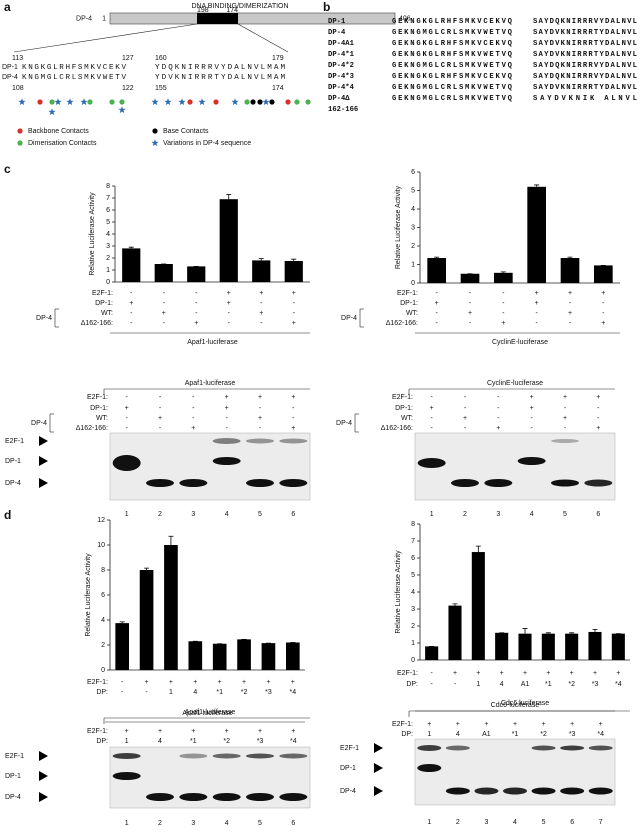 Image resolution: width=642 pixels, height=833 pixels. What do you see at coordinates (13, 483) in the screenshot?
I see `band-label: DP-4` at bounding box center [13, 483].